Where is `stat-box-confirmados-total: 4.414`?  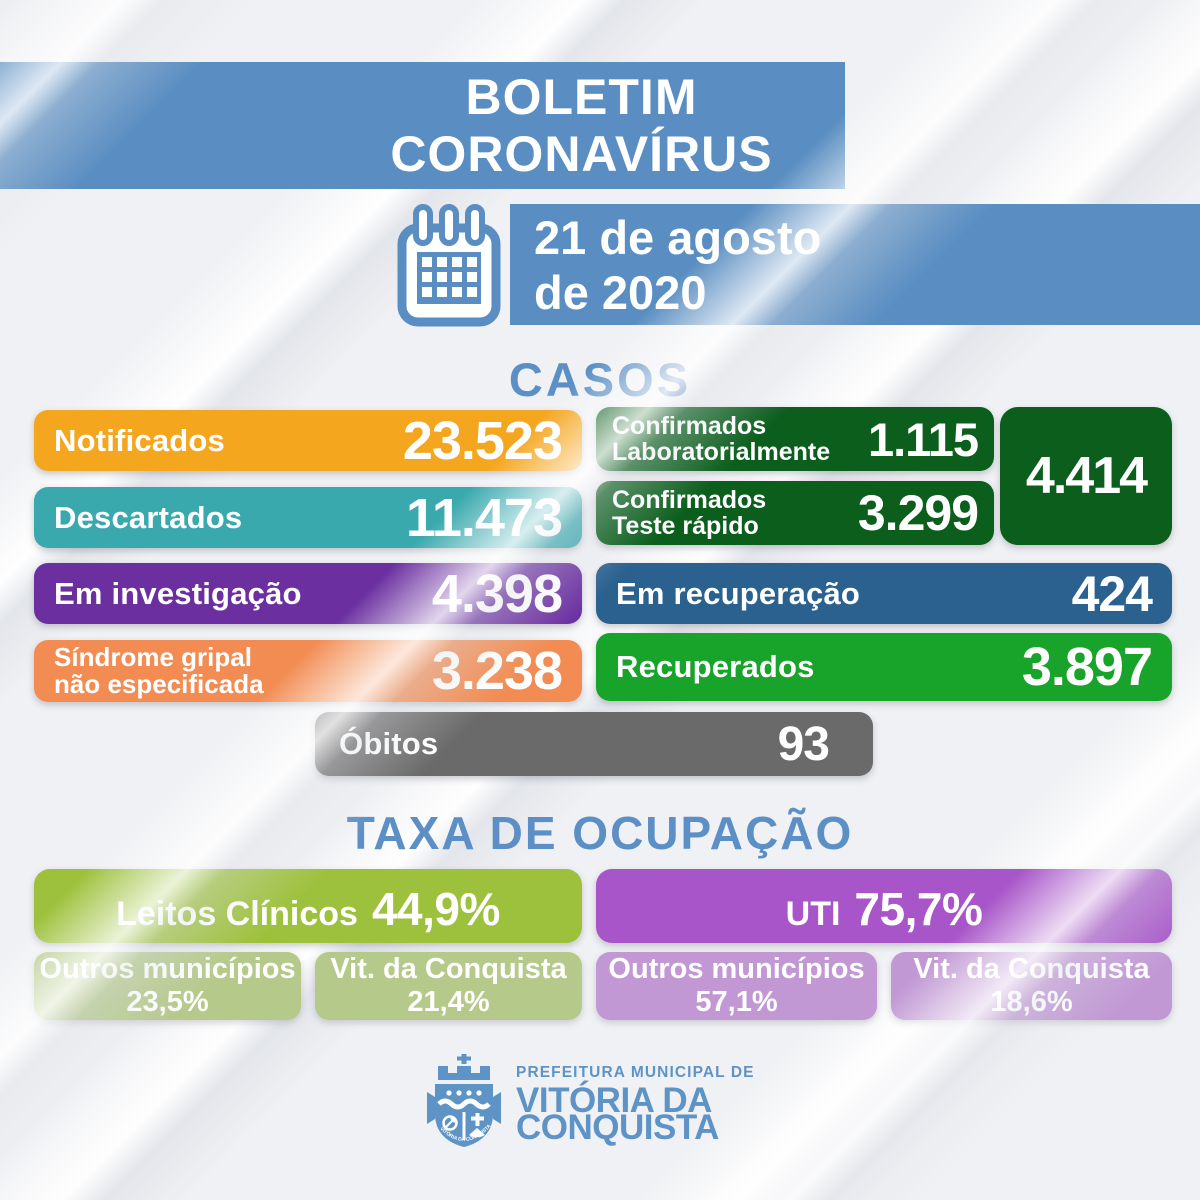
stat-box-confirmados-total: 4.414 is located at coordinates (1086, 476).